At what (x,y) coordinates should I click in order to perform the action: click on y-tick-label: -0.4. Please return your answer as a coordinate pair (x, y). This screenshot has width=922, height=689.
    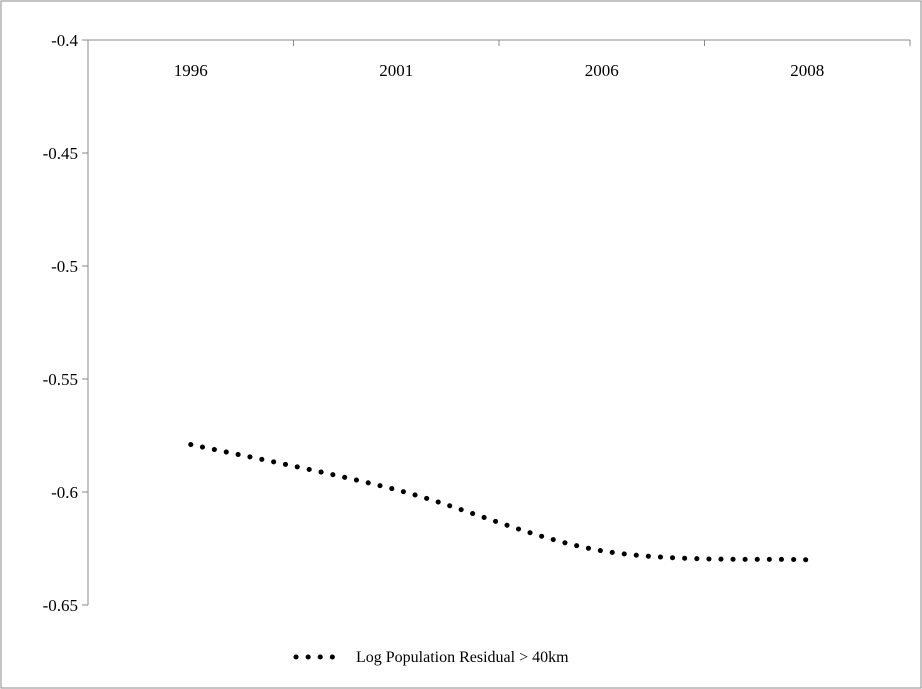
    Looking at the image, I should click on (64, 40).